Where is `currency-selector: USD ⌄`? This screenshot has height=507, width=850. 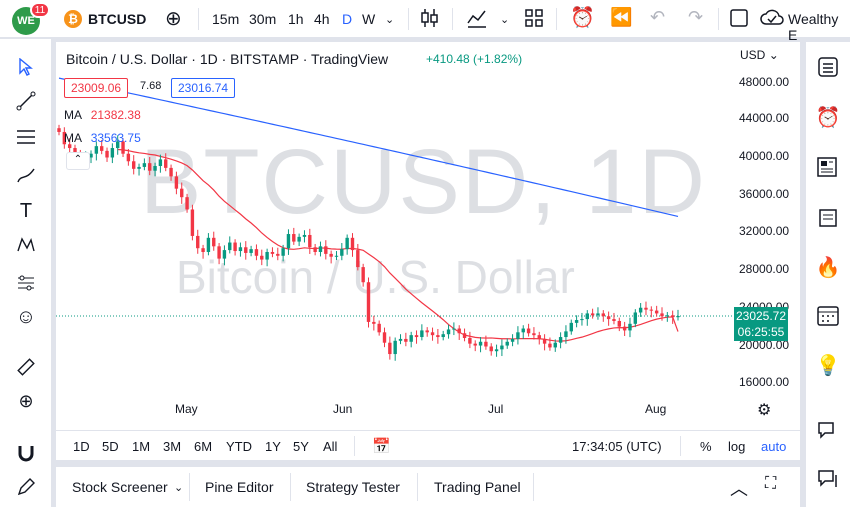 currency-selector: USD ⌄ is located at coordinates (759, 55).